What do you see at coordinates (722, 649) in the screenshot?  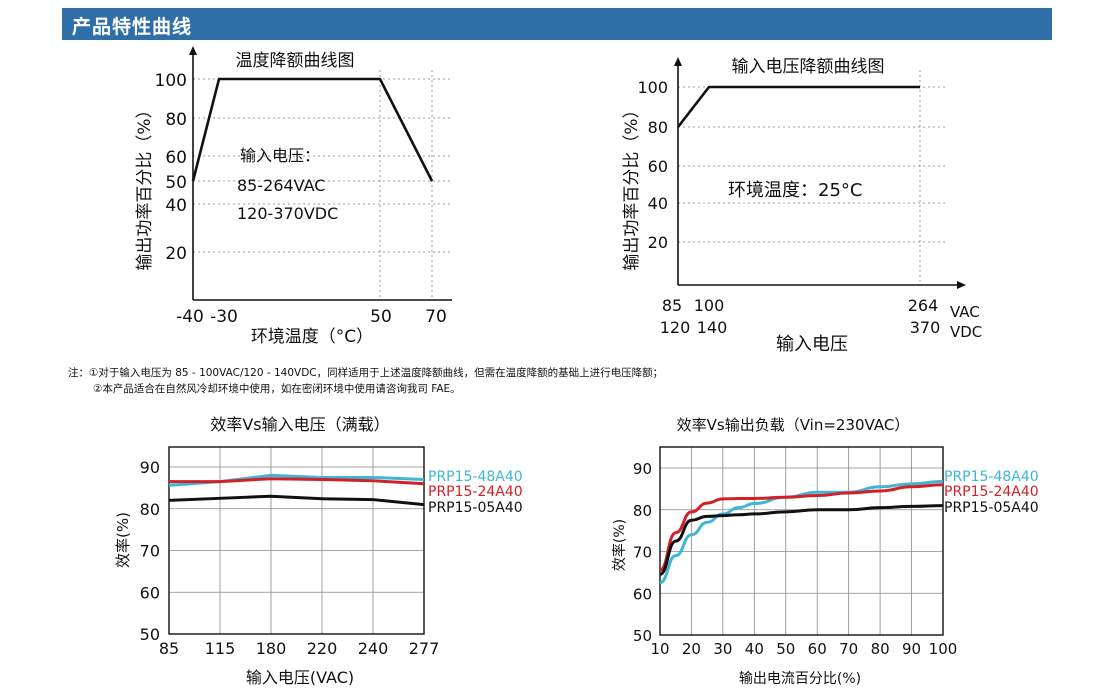 I see `x-tick-label: 30` at bounding box center [722, 649].